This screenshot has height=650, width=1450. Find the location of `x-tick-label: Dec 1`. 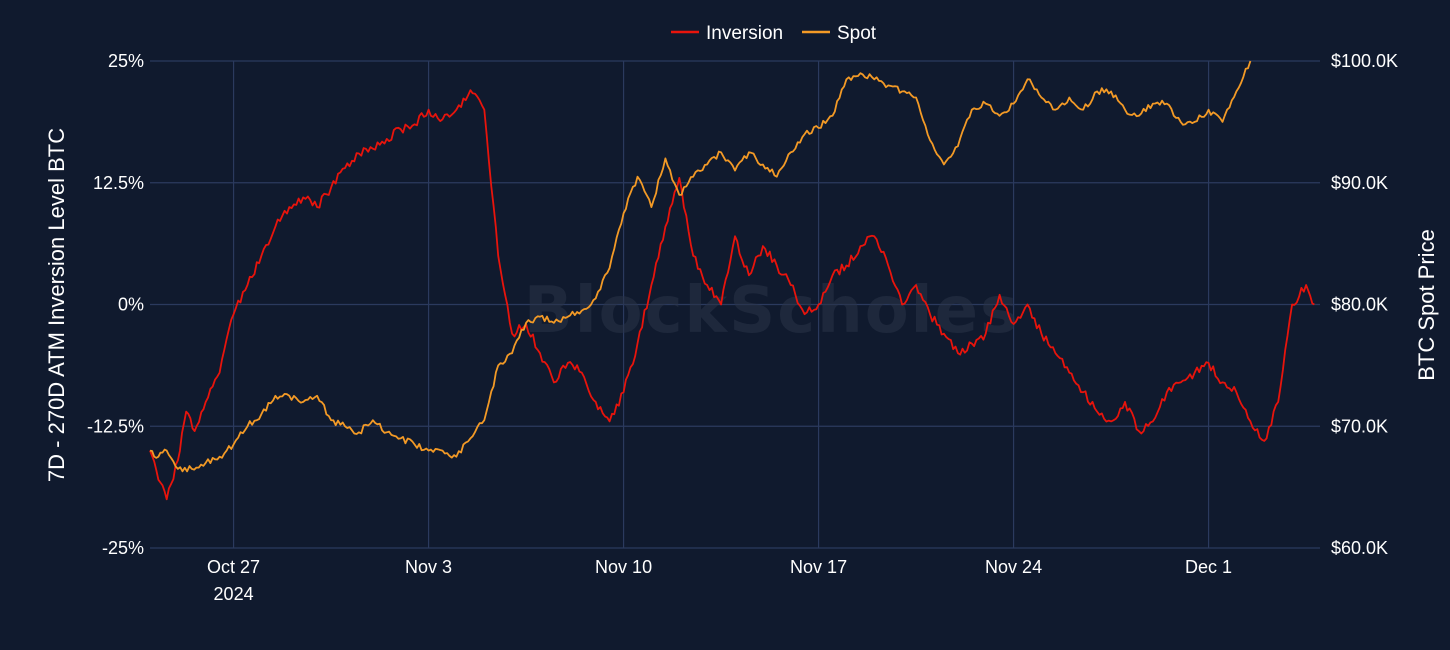

x-tick-label: Dec 1 is located at coordinates (1208, 567).